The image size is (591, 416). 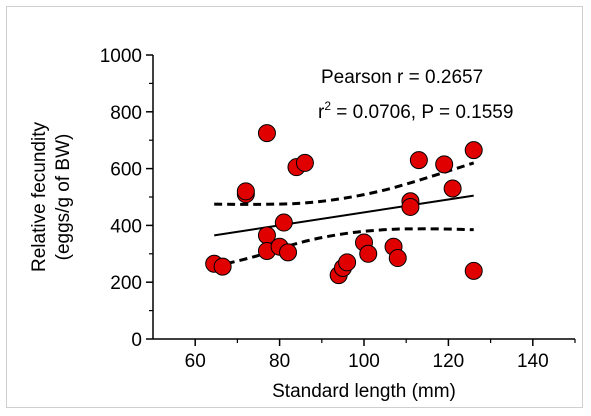 I want to click on y-tick-label: 800, so click(x=126, y=113).